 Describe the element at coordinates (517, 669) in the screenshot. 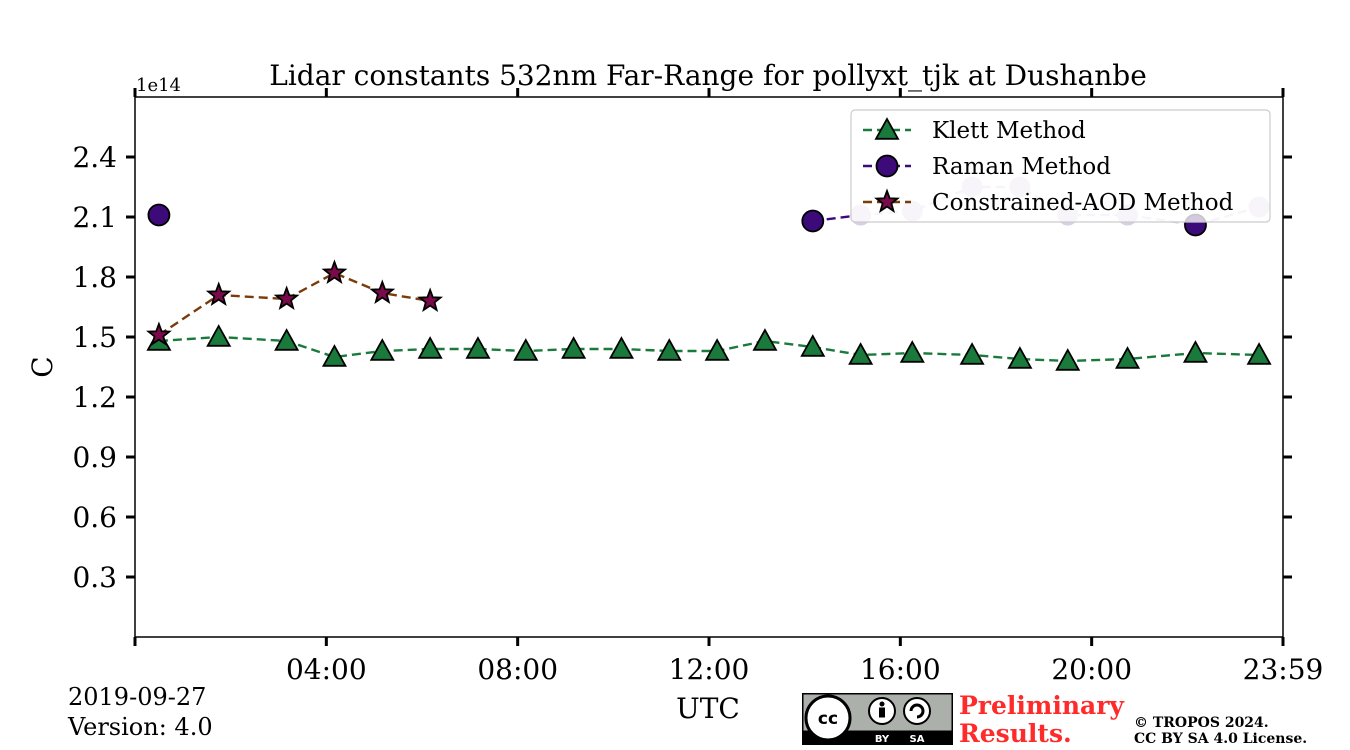

I see `x-tick-label: 08:00` at that location.